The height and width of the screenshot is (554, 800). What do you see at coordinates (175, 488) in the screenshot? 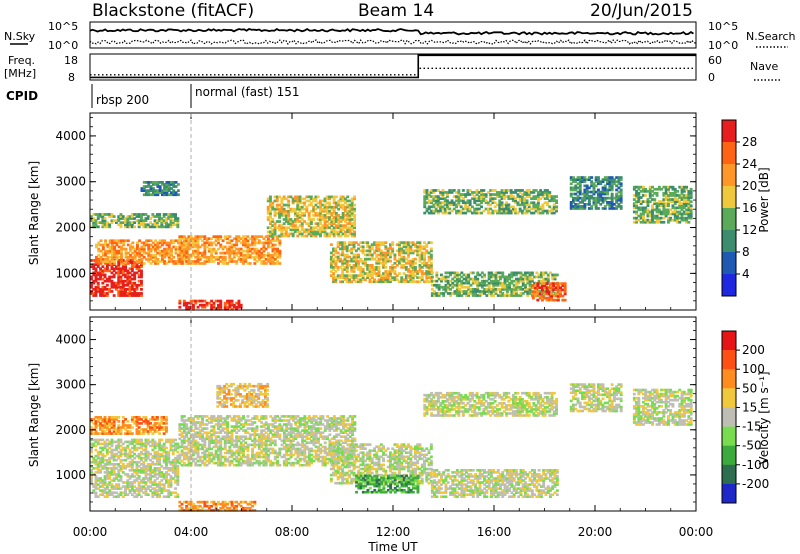
I see `velocity-echo-cell` at bounding box center [175, 488].